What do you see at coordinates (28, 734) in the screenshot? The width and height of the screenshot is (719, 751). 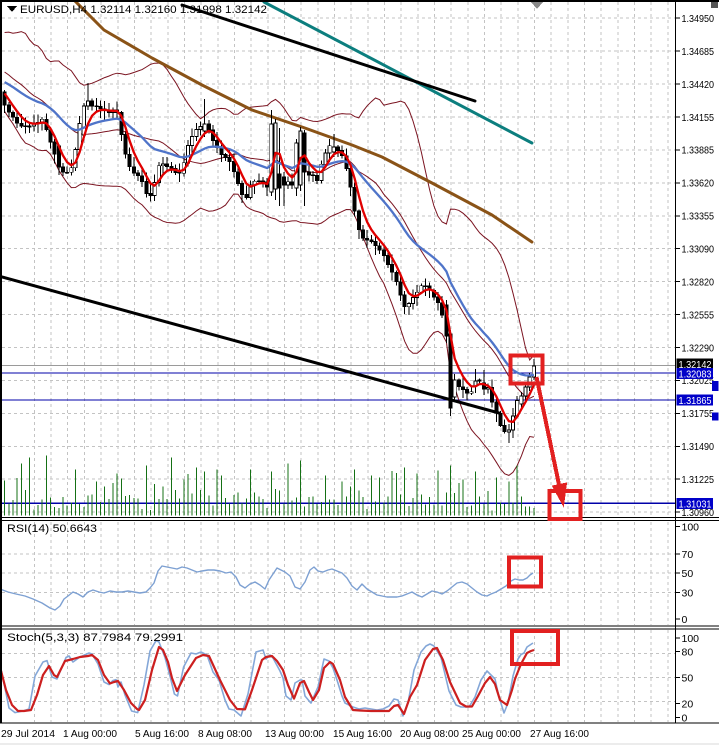 I see `svg-text: 29 Jul 2014` at bounding box center [28, 734].